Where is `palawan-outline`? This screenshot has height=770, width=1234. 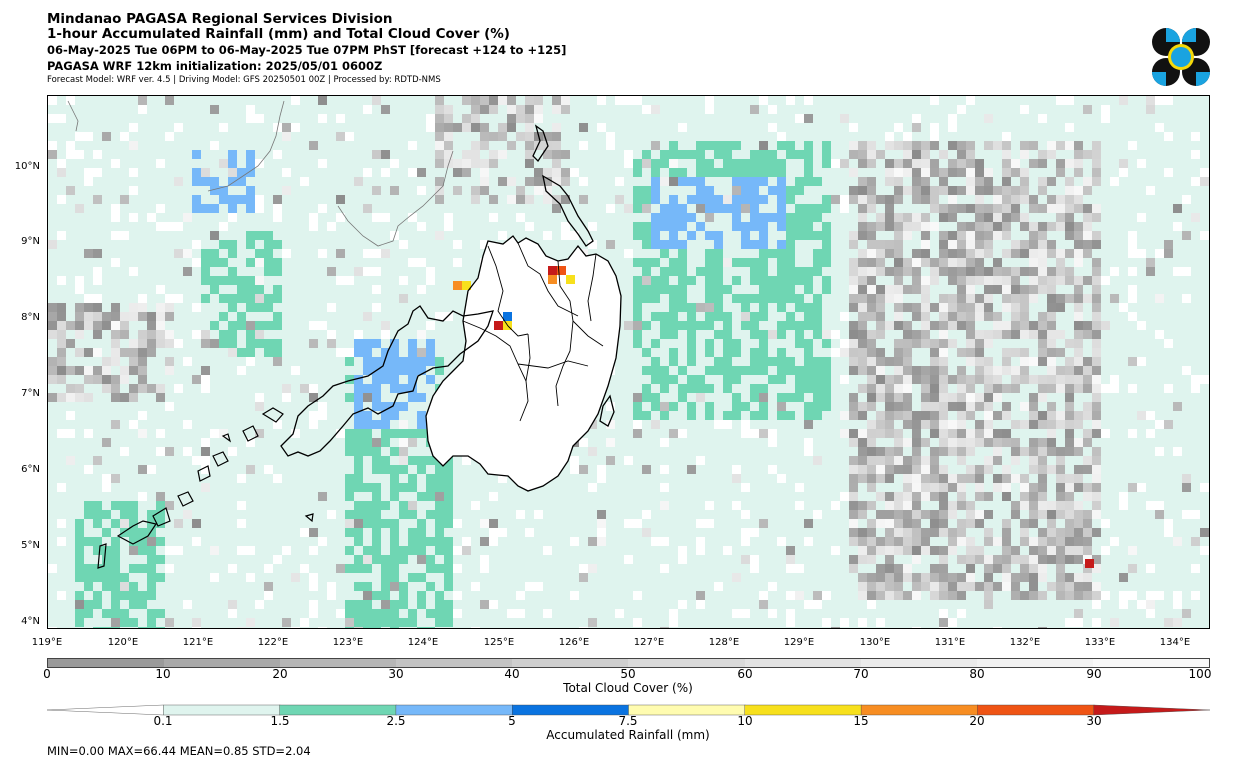
palawan-outline is located at coordinates (260, 173).